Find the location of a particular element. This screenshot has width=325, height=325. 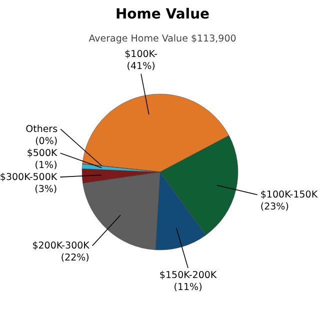

slice-label: $200K-300K is located at coordinates (61, 246).